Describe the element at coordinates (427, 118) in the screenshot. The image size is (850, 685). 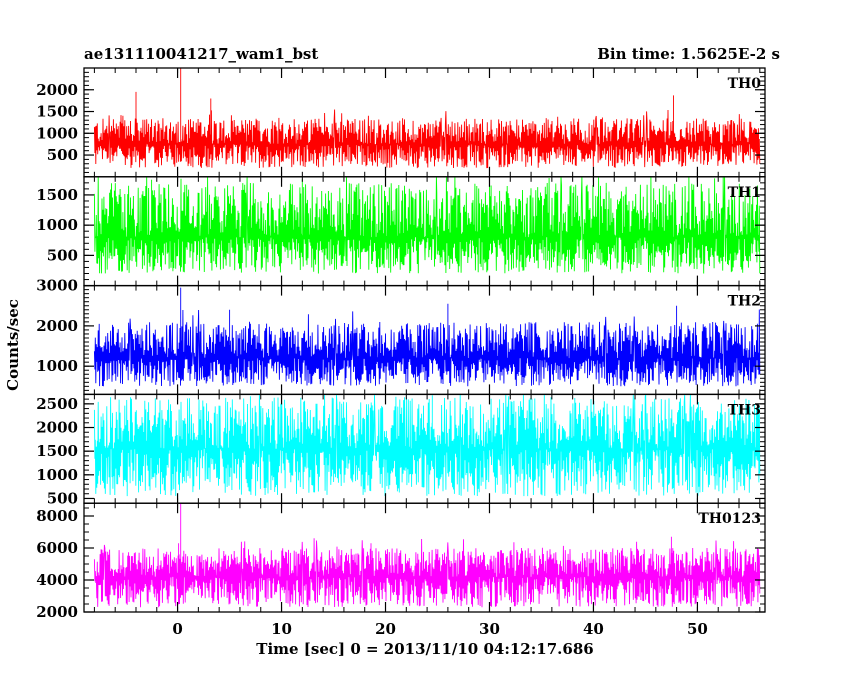
I see `series-line-th0` at that location.